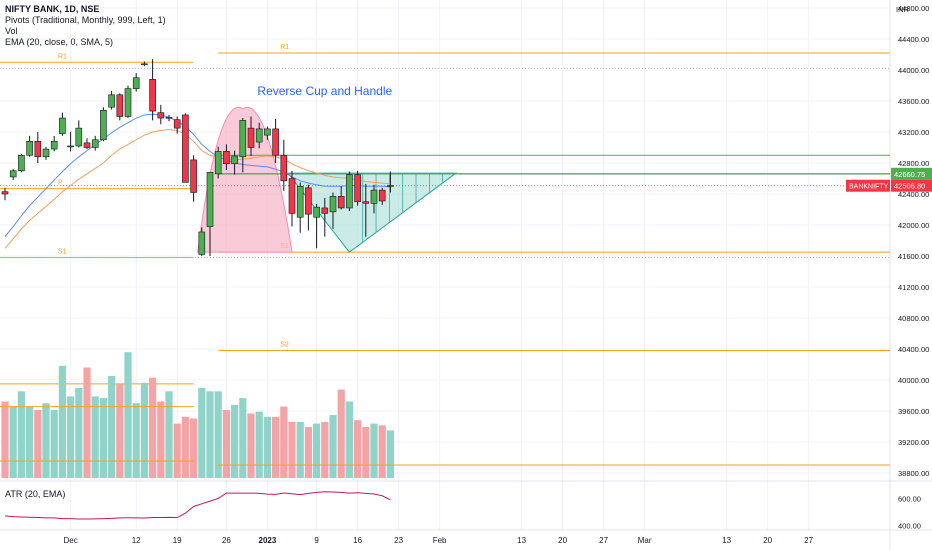 The width and height of the screenshot is (932, 550). Describe the element at coordinates (268, 540) in the screenshot. I see `time-tick-label: 2023` at that location.